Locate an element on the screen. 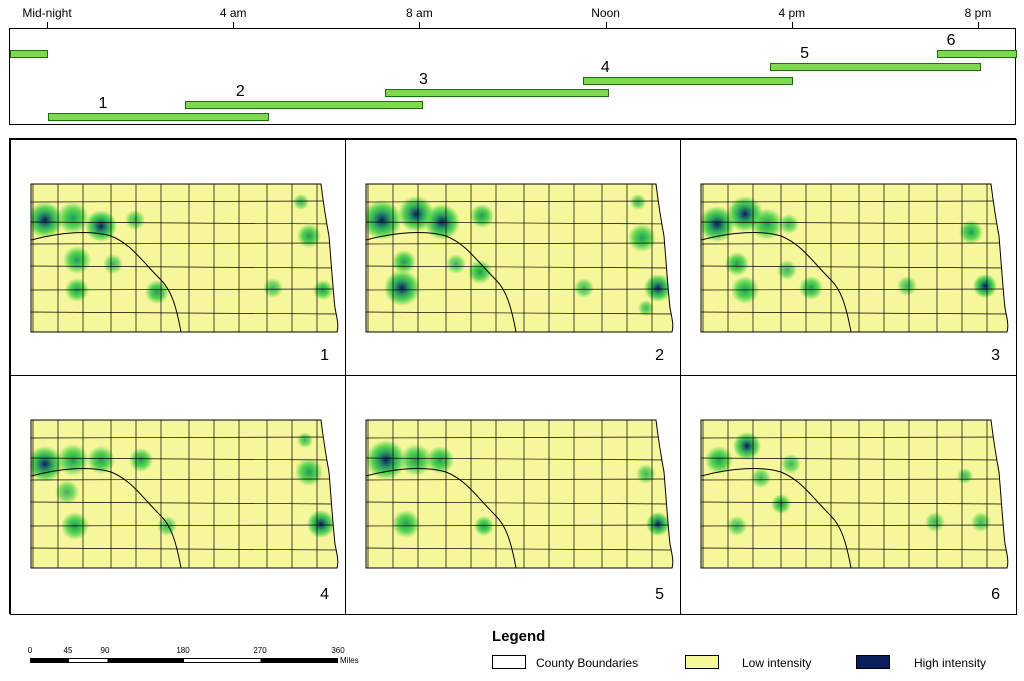 The height and width of the screenshot is (681, 1024). time-tick-label: Noon is located at coordinates (605, 13).